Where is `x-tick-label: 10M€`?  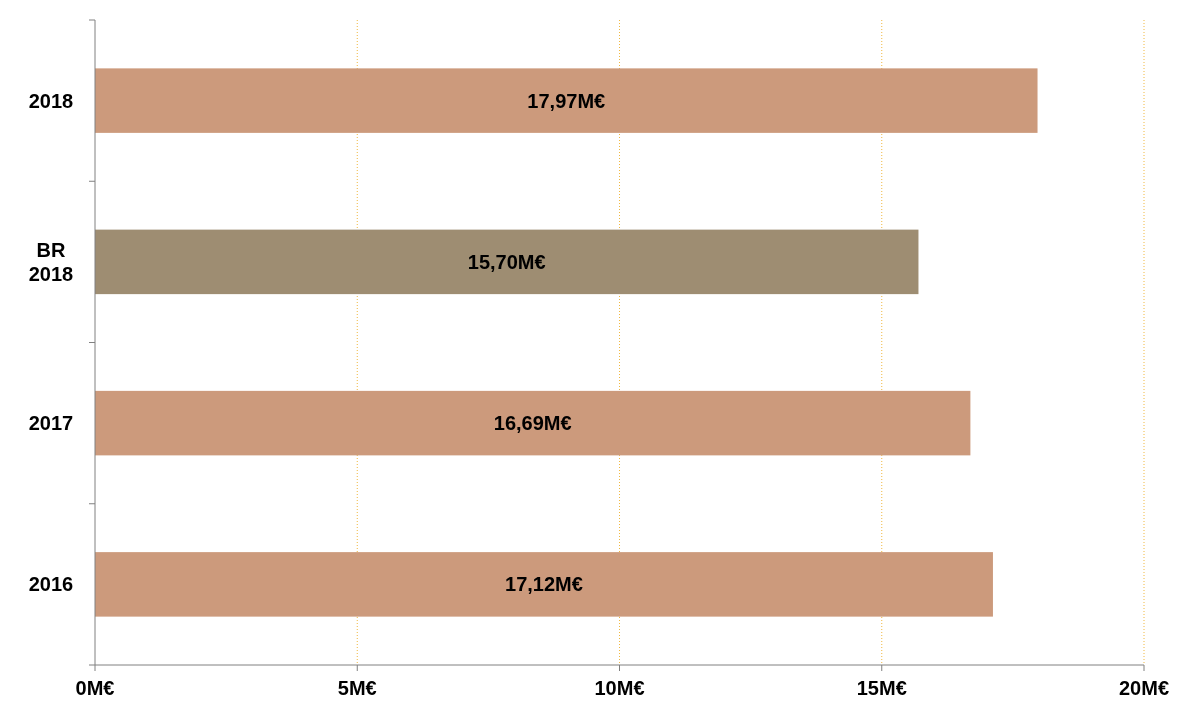 x-tick-label: 10M€ is located at coordinates (619, 688).